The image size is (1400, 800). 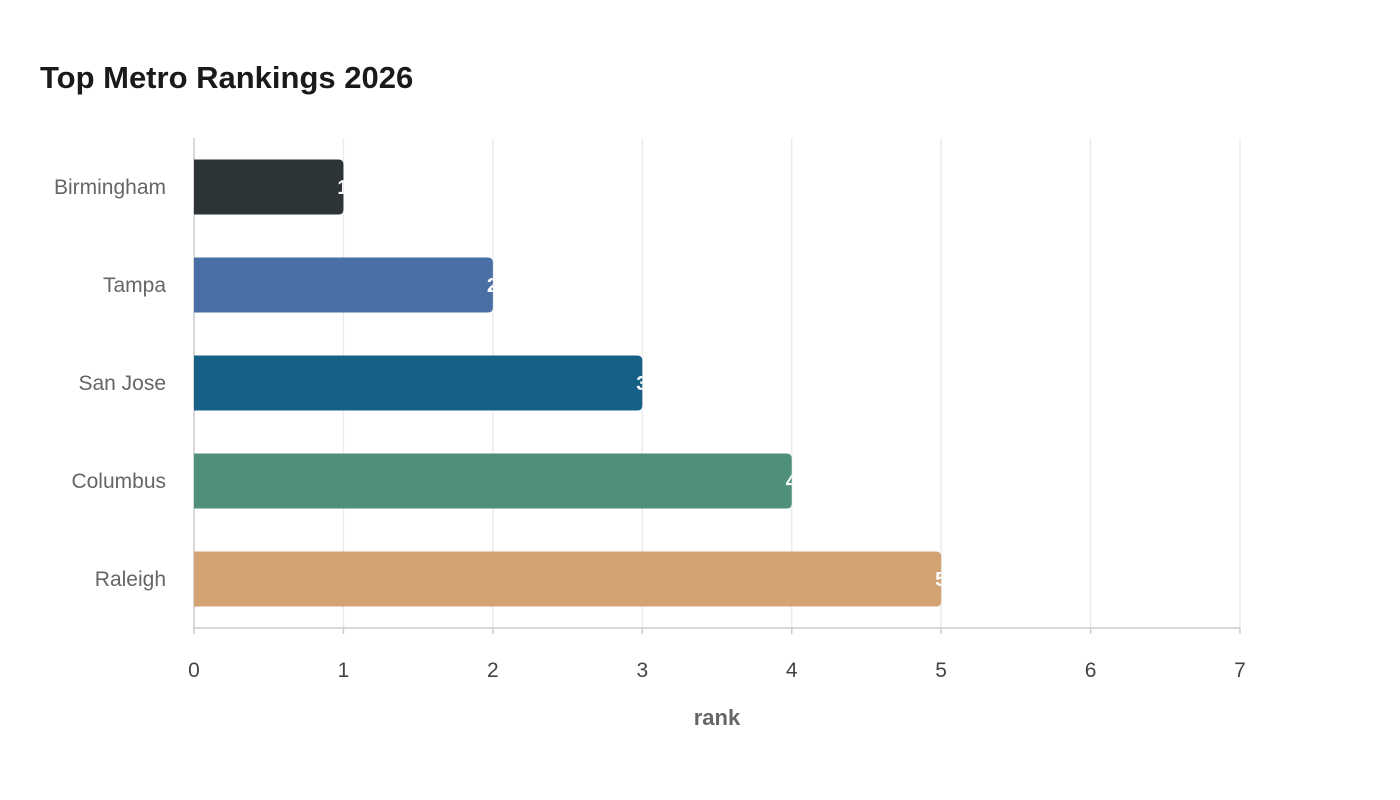 I want to click on x-tick-label: 7, so click(x=1240, y=670).